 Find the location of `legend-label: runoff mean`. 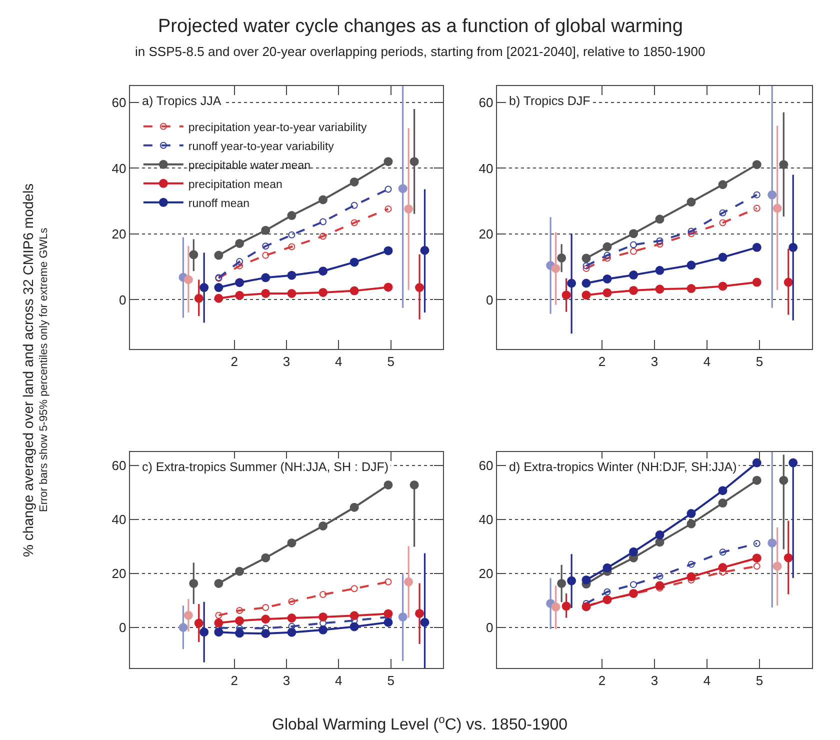

legend-label: runoff mean is located at coordinates (219, 204).